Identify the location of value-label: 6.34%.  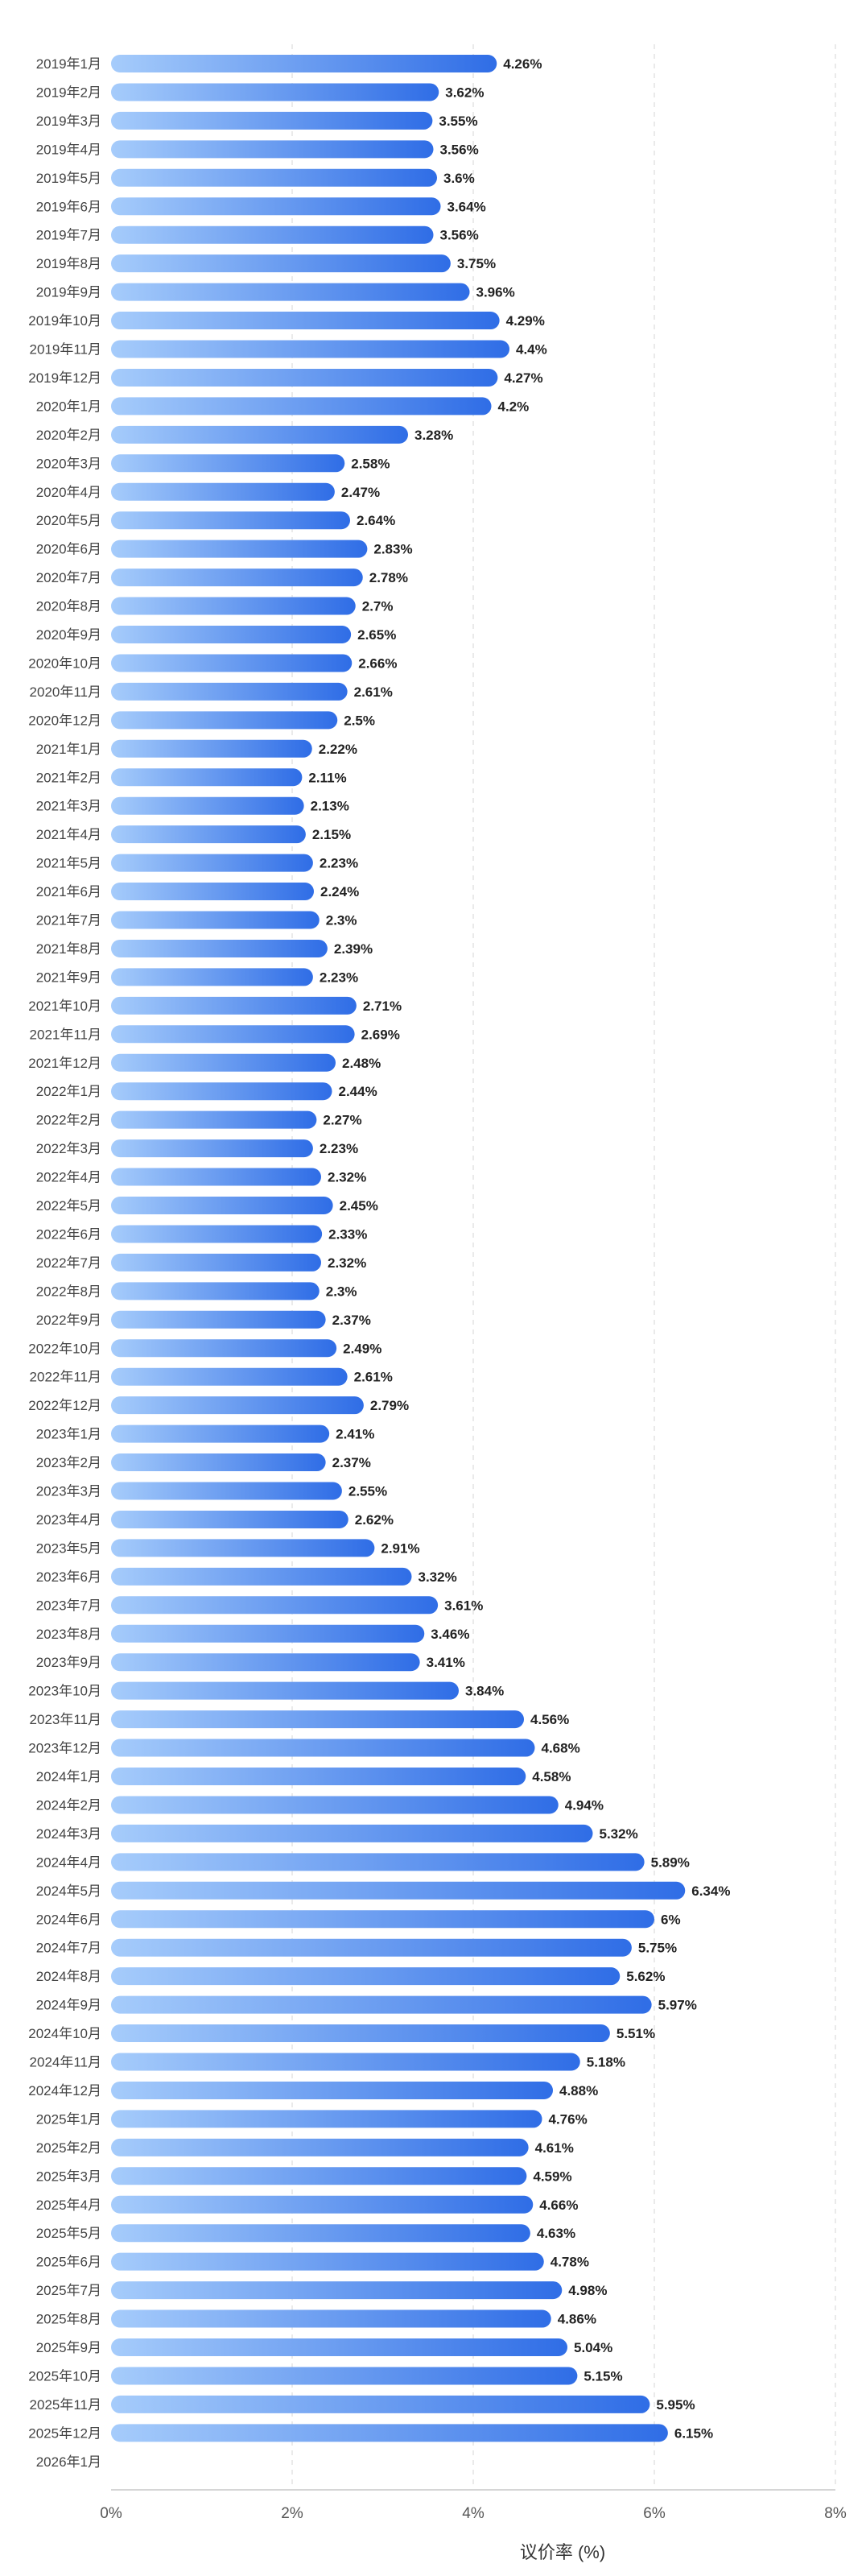
(710, 1891).